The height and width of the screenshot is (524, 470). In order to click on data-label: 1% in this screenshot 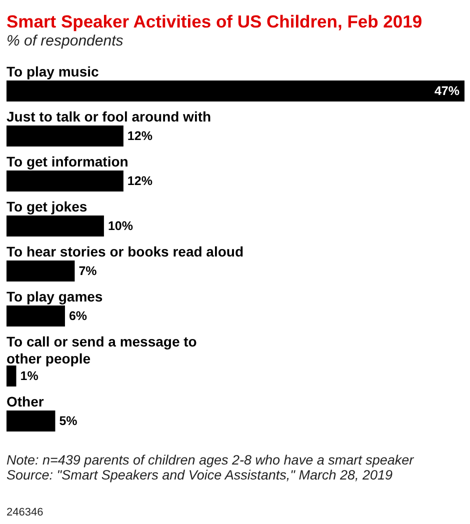, I will do `click(29, 376)`.